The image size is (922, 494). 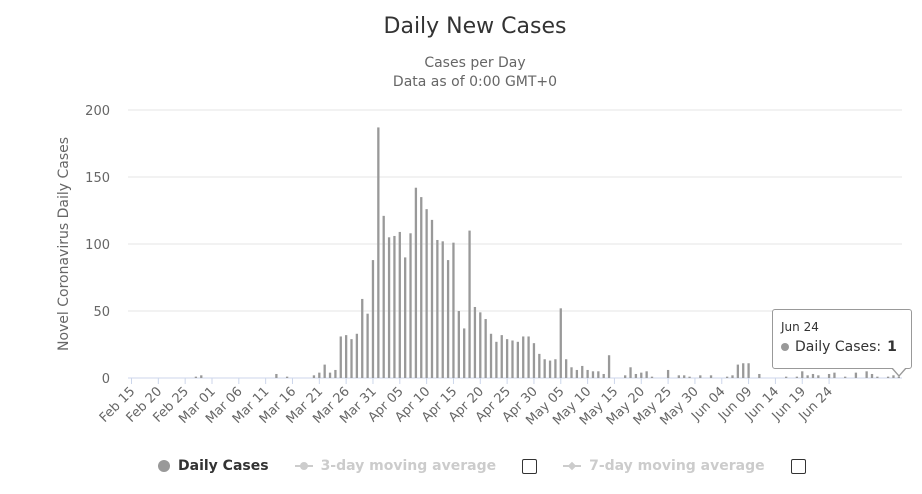 What do you see at coordinates (798, 466) in the screenshot?
I see `checkbox-7day-average` at bounding box center [798, 466].